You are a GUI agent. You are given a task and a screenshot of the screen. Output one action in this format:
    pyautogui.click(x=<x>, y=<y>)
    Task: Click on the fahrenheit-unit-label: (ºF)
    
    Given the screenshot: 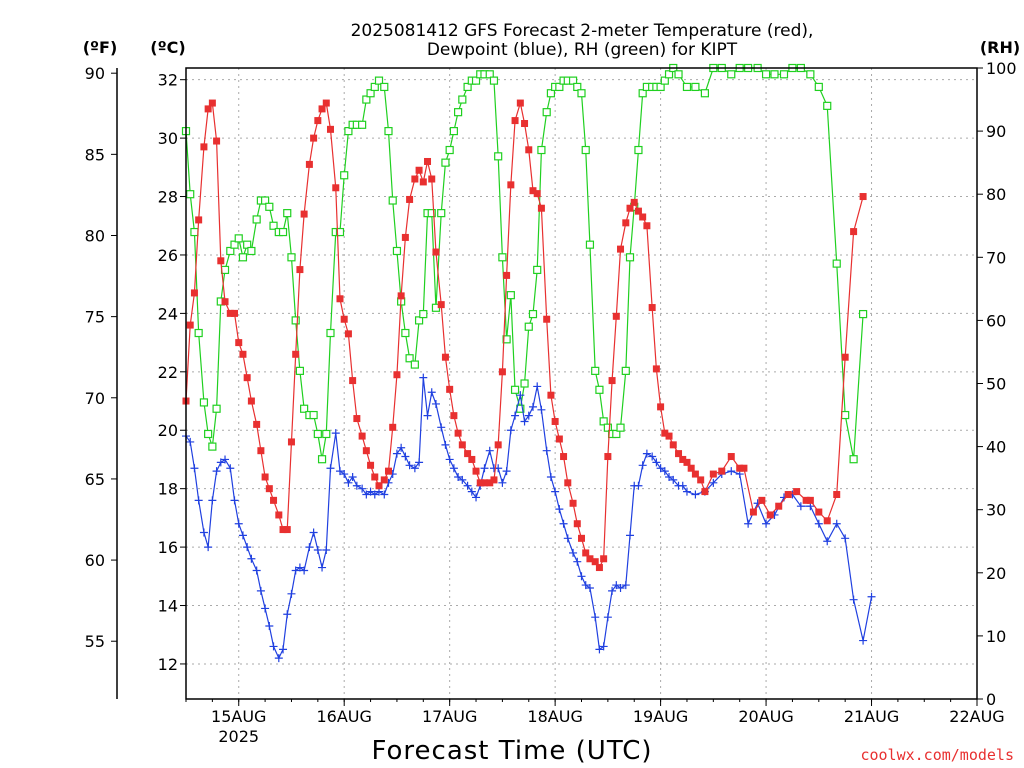 What is the action you would take?
    pyautogui.click(x=100, y=47)
    